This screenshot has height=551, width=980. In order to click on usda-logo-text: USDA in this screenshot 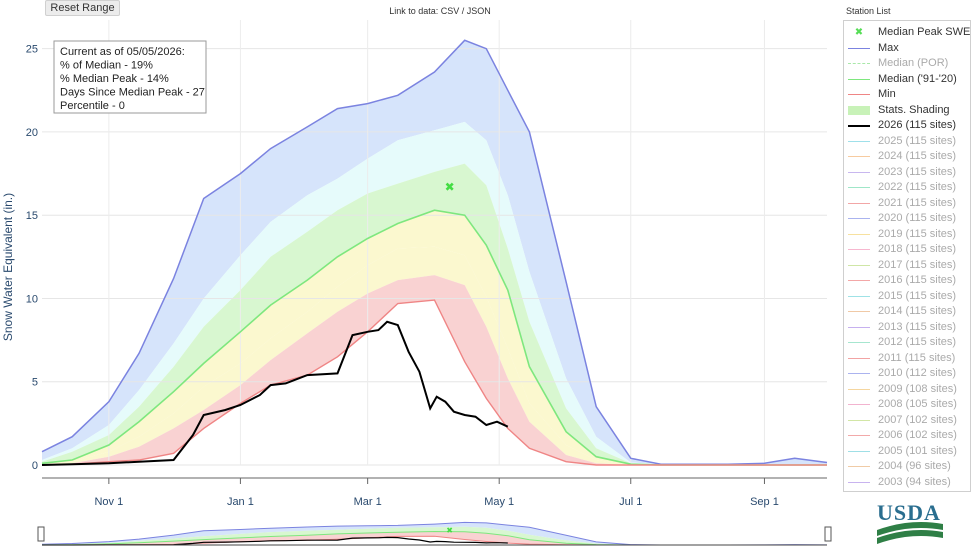, I will do `click(909, 512)`.